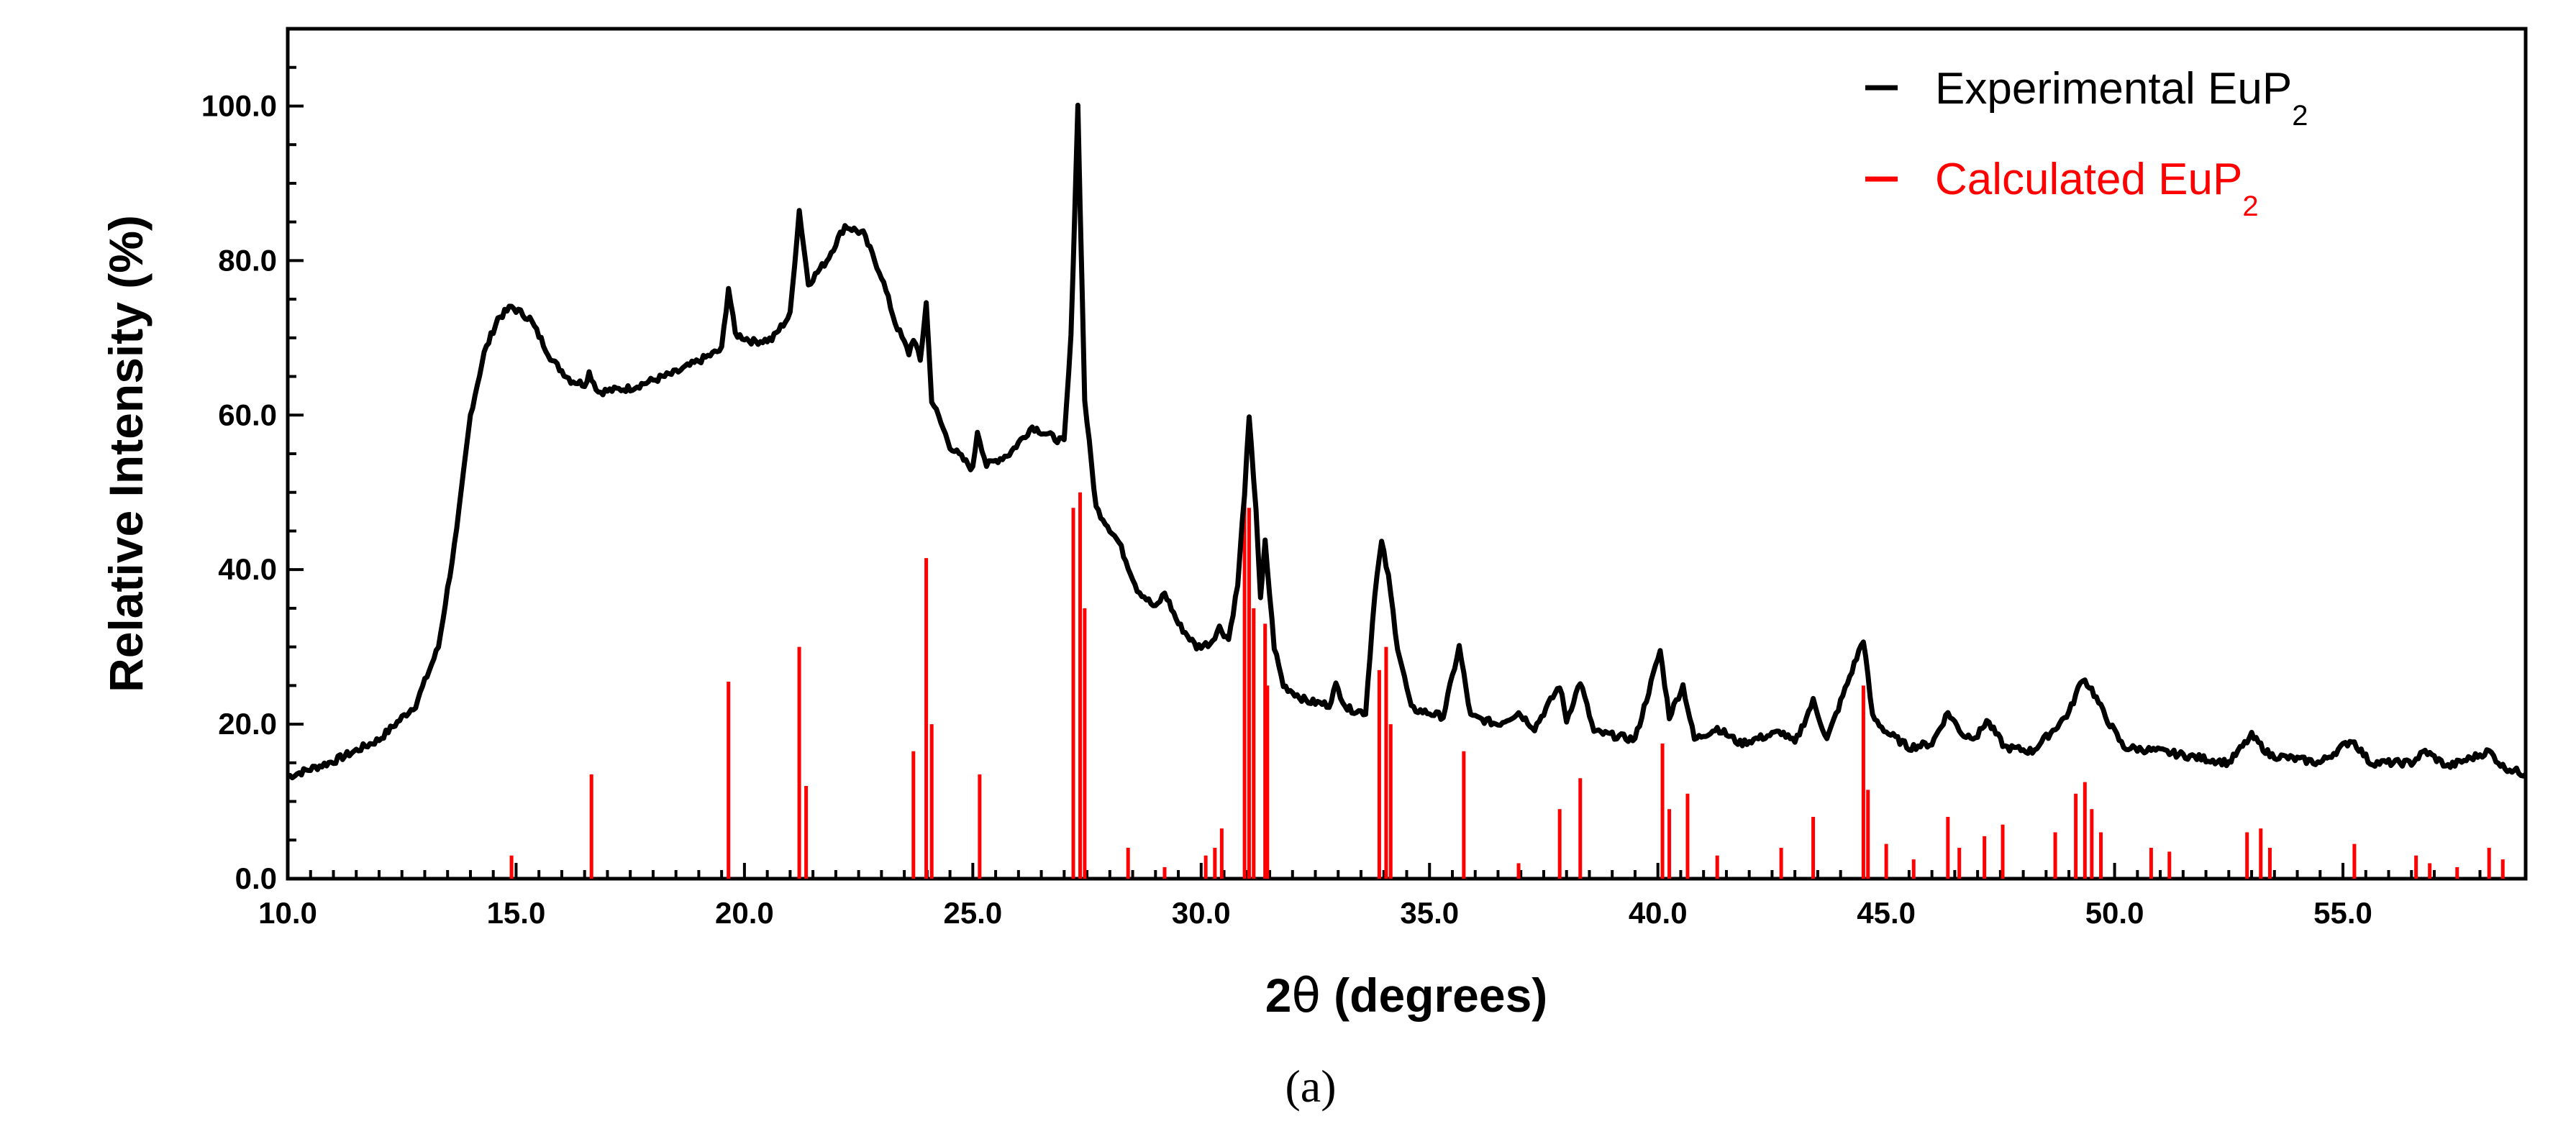 This screenshot has width=2576, height=1139. Describe the element at coordinates (973, 913) in the screenshot. I see `x-tick-label: 25.0` at that location.